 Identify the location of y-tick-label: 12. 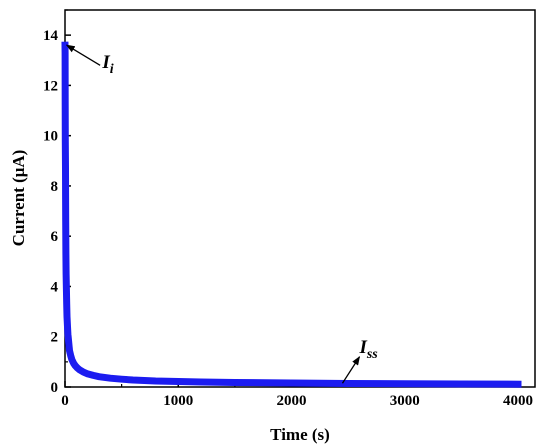
(50, 86).